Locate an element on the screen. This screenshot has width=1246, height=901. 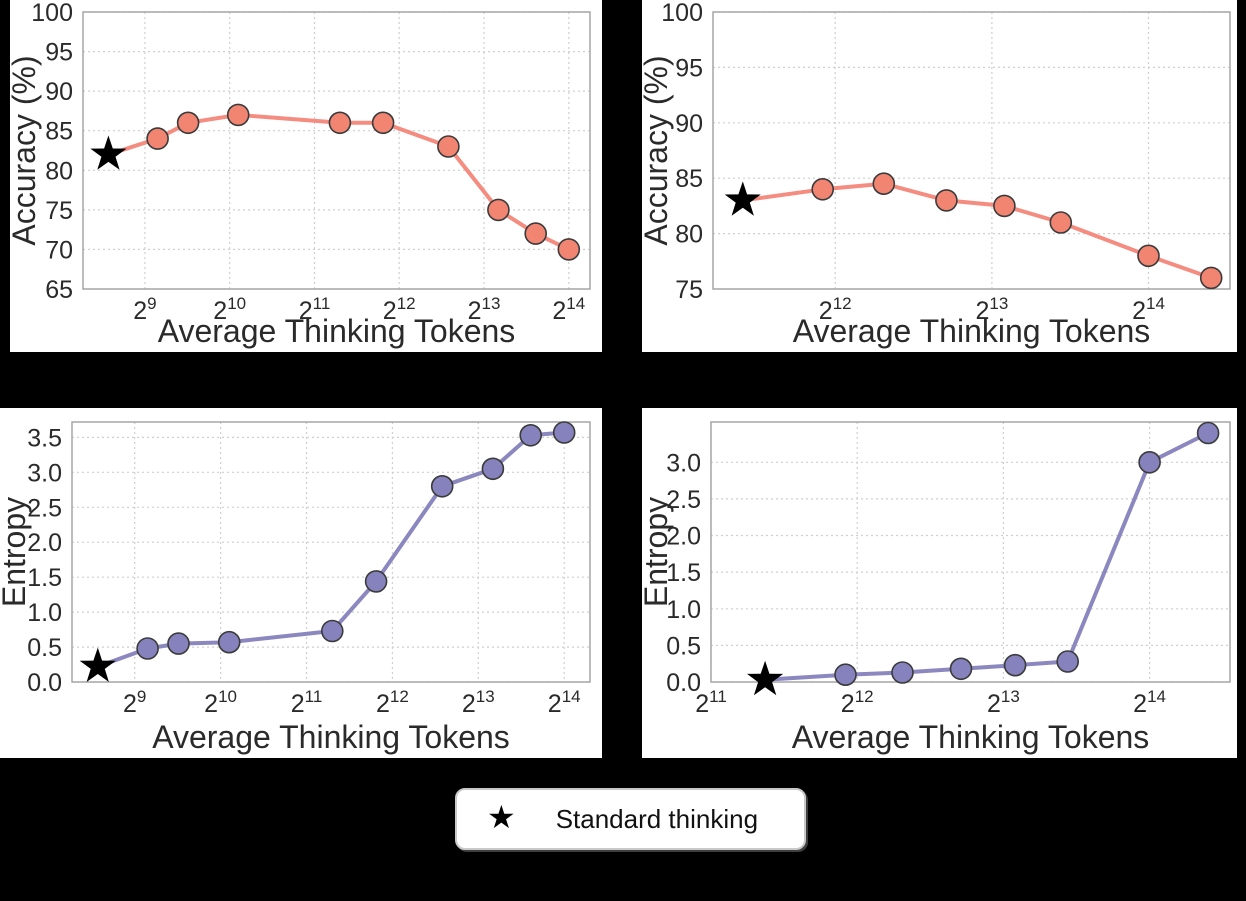
y-tick-label: 65 is located at coordinates (59, 290).